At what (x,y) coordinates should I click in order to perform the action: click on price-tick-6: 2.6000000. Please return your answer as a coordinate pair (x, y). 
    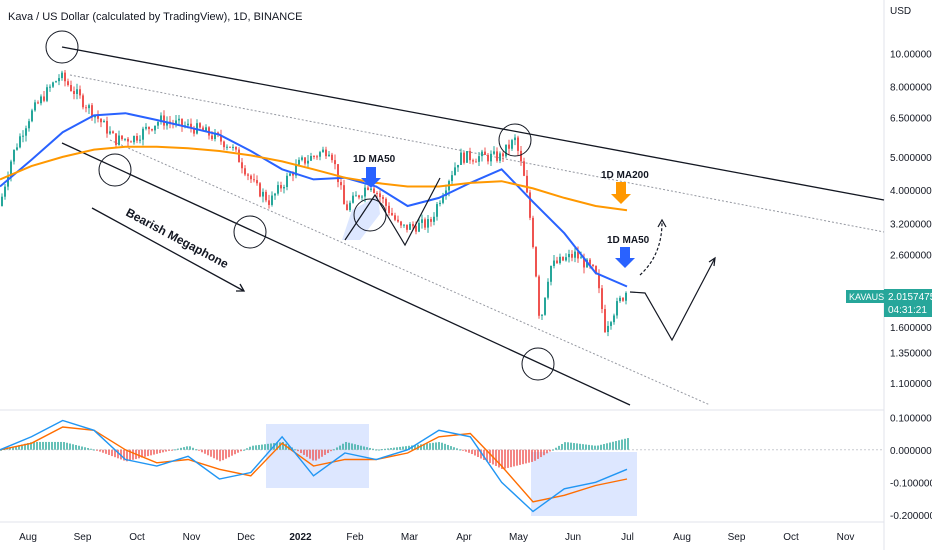
    Looking at the image, I should click on (911, 256).